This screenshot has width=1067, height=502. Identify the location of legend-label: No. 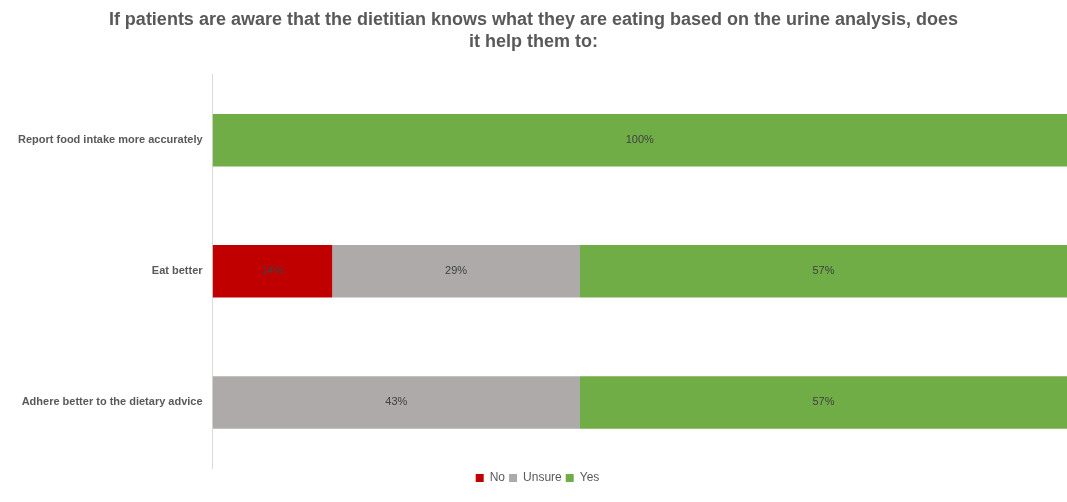
(497, 477).